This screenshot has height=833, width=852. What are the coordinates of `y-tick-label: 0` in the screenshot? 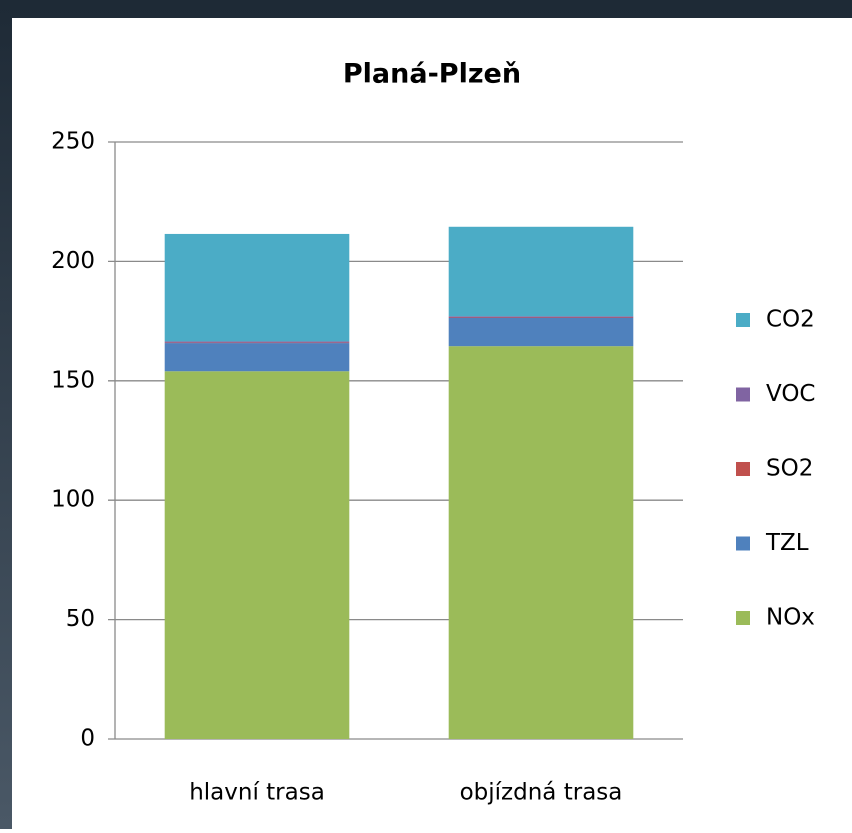 It's located at (87, 739).